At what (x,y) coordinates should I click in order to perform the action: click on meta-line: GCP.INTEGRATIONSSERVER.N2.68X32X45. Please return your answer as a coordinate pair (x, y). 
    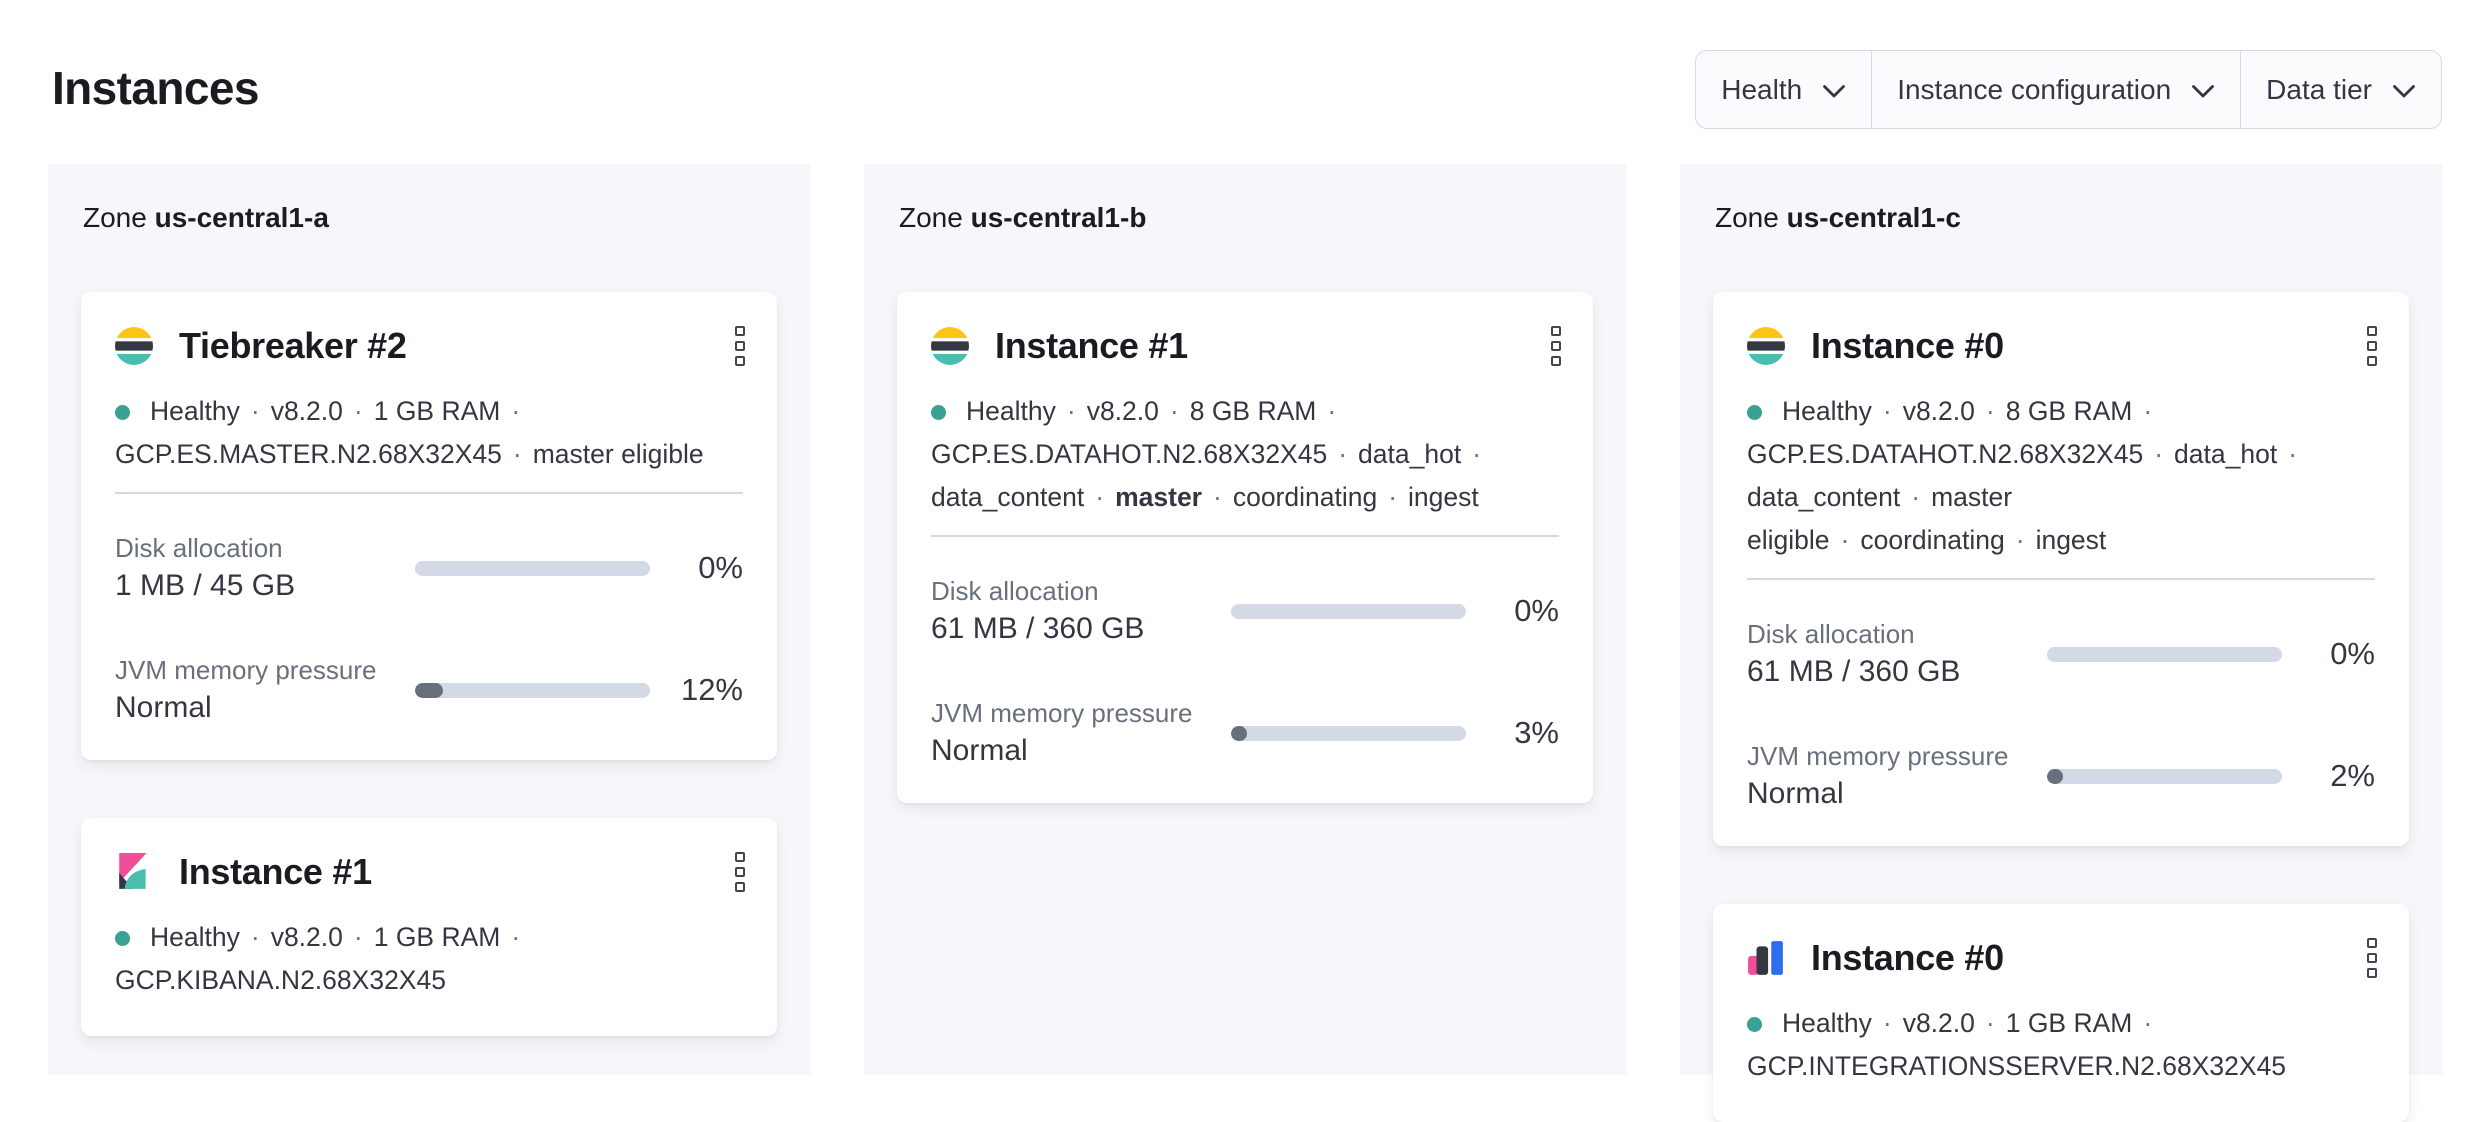
    Looking at the image, I should click on (2061, 1066).